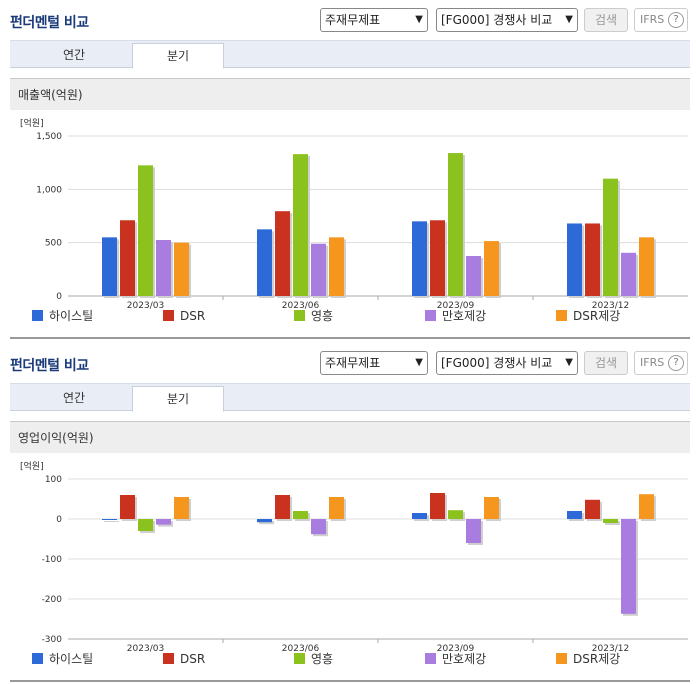 This screenshot has width=696, height=684. Describe the element at coordinates (49, 137) in the screenshot. I see `y-tick-label: 1,500` at that location.